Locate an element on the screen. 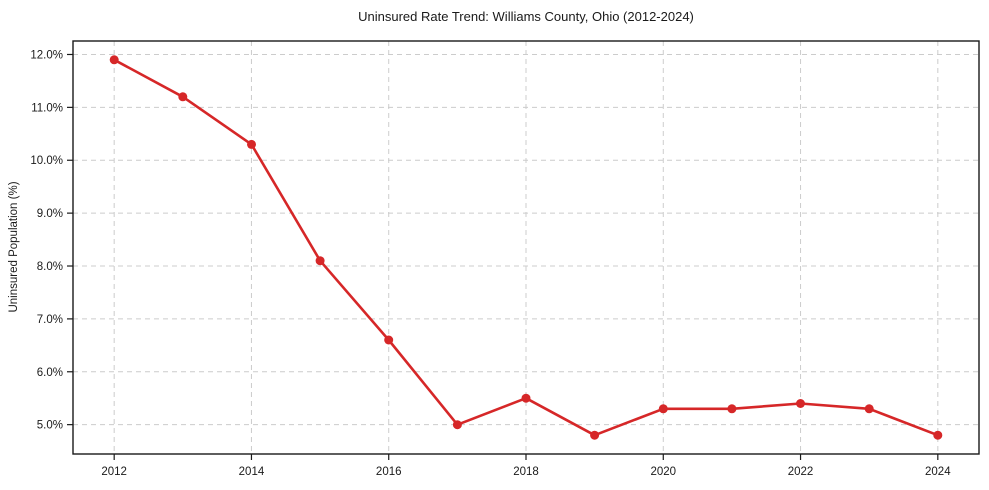  y-tick-label: 11.0% is located at coordinates (47, 108).